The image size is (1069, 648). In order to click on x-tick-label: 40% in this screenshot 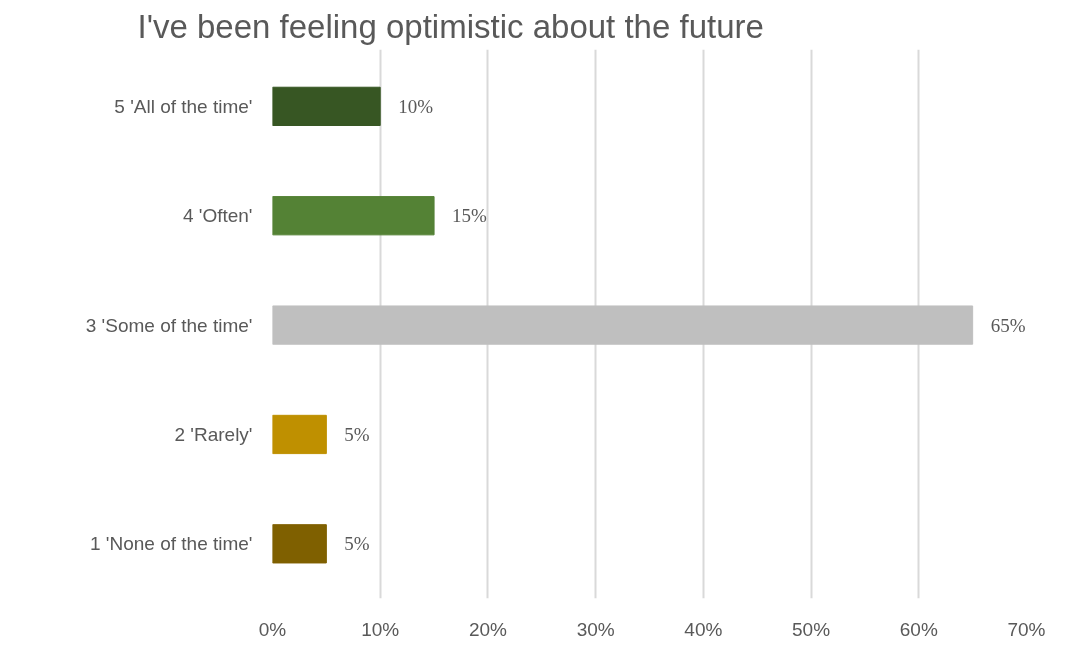, I will do `click(703, 629)`.